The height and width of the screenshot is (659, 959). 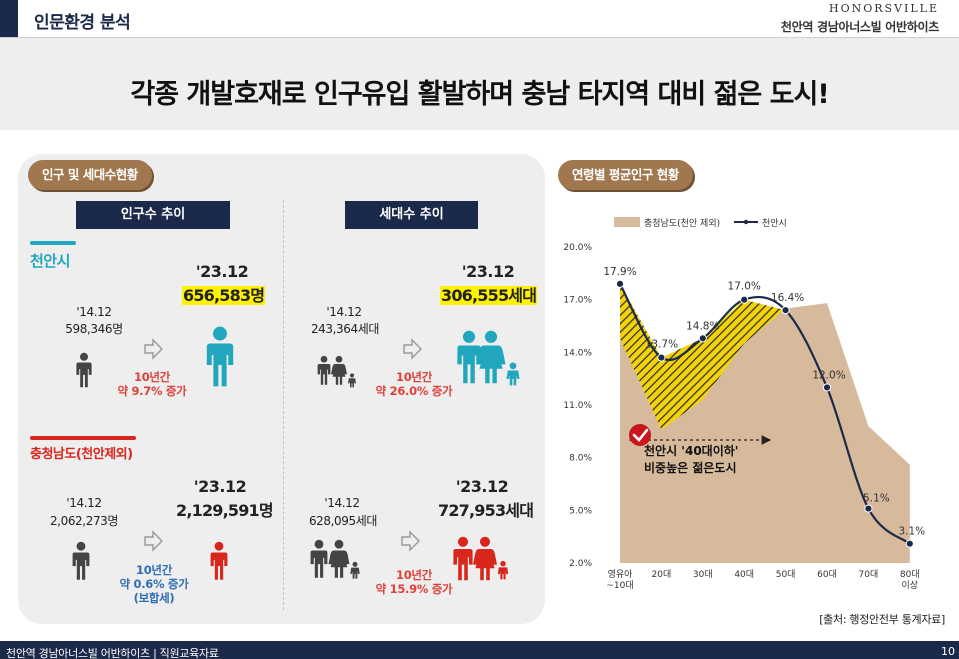 I want to click on cheonan-pop-end-year: '23.12, so click(x=222, y=271).